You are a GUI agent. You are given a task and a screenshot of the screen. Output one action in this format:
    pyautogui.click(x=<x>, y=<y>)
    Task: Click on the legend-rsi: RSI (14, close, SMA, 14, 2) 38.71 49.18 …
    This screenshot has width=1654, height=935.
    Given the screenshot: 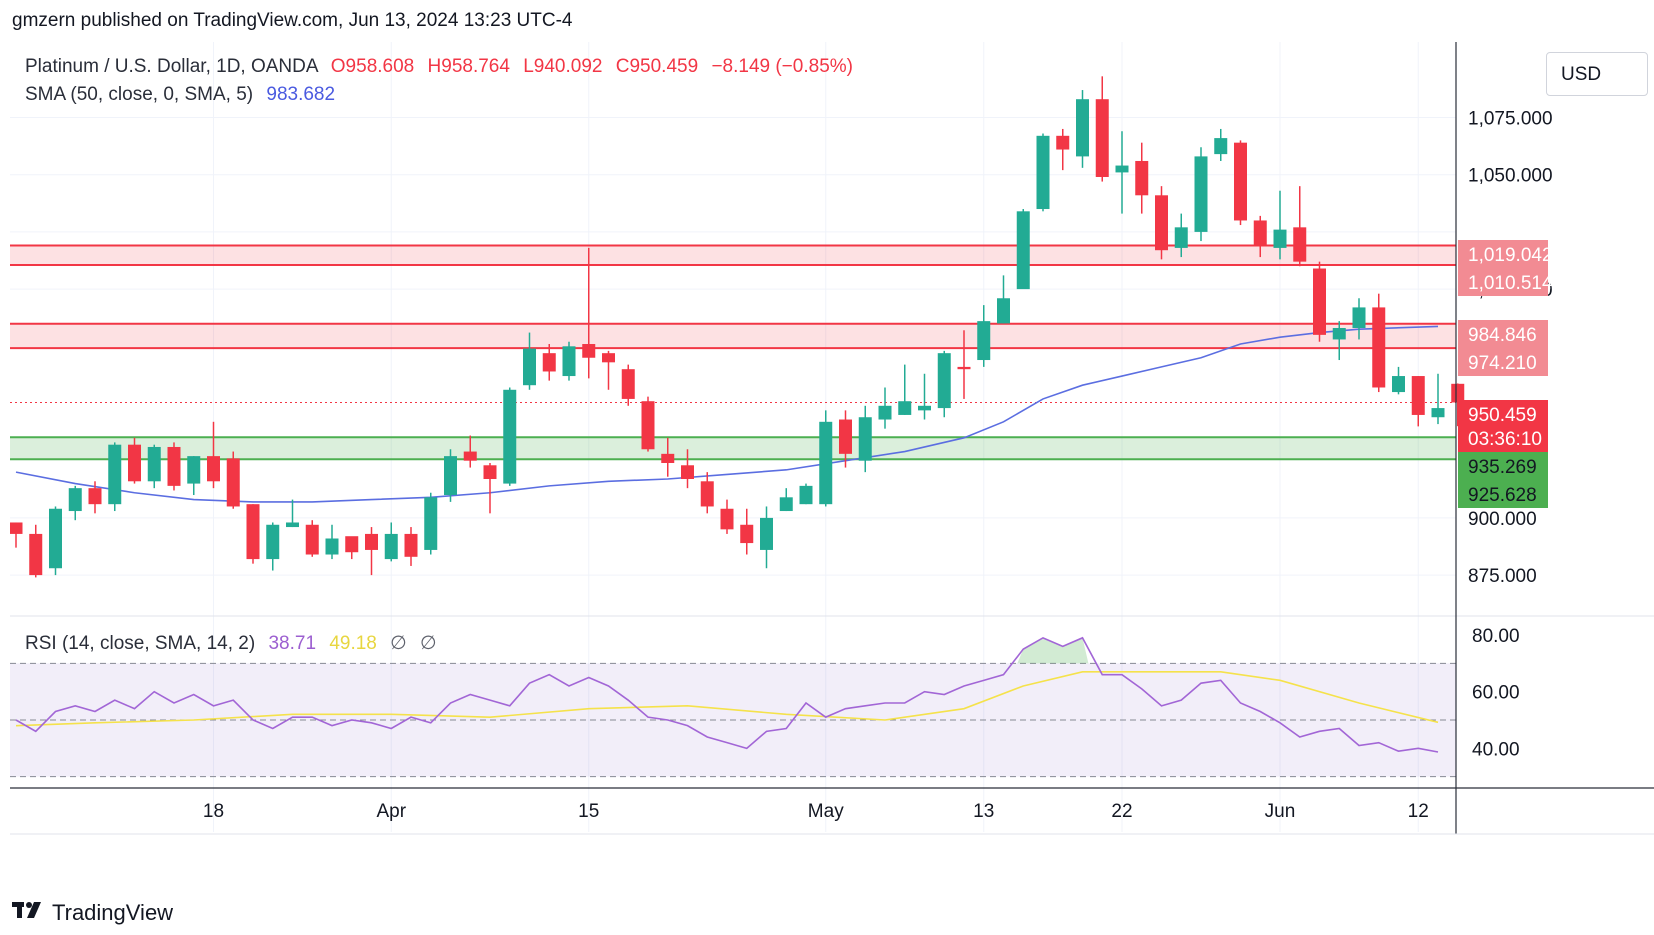 What is the action you would take?
    pyautogui.click(x=231, y=643)
    